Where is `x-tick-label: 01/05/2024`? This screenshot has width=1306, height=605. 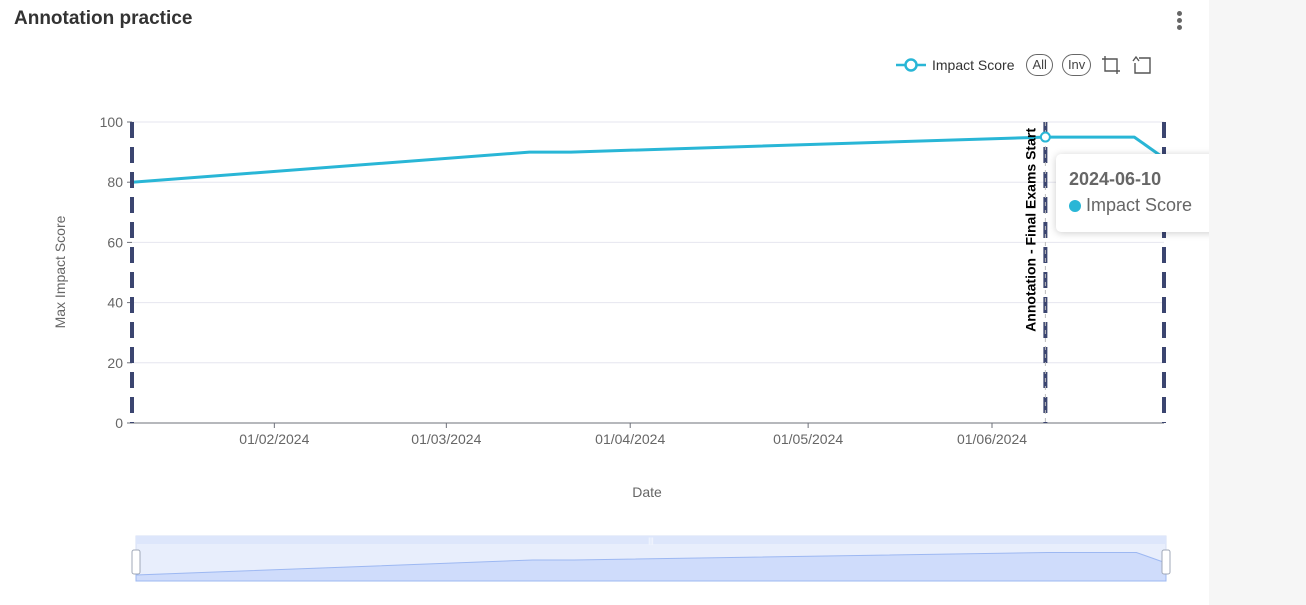 x-tick-label: 01/05/2024 is located at coordinates (808, 439).